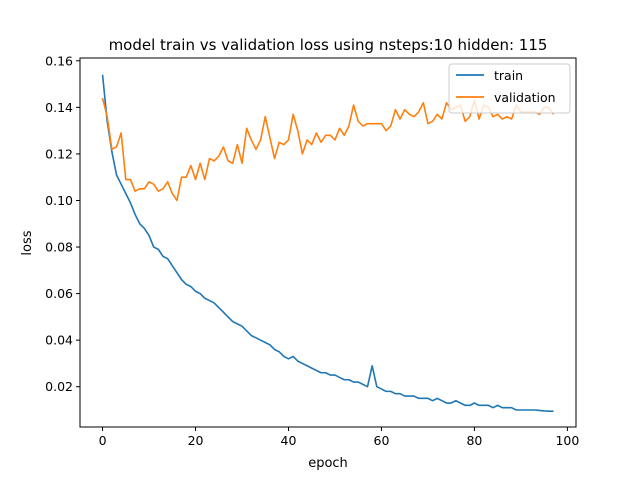 The width and height of the screenshot is (640, 480). What do you see at coordinates (103, 440) in the screenshot?
I see `x-tick-label: 0` at bounding box center [103, 440].